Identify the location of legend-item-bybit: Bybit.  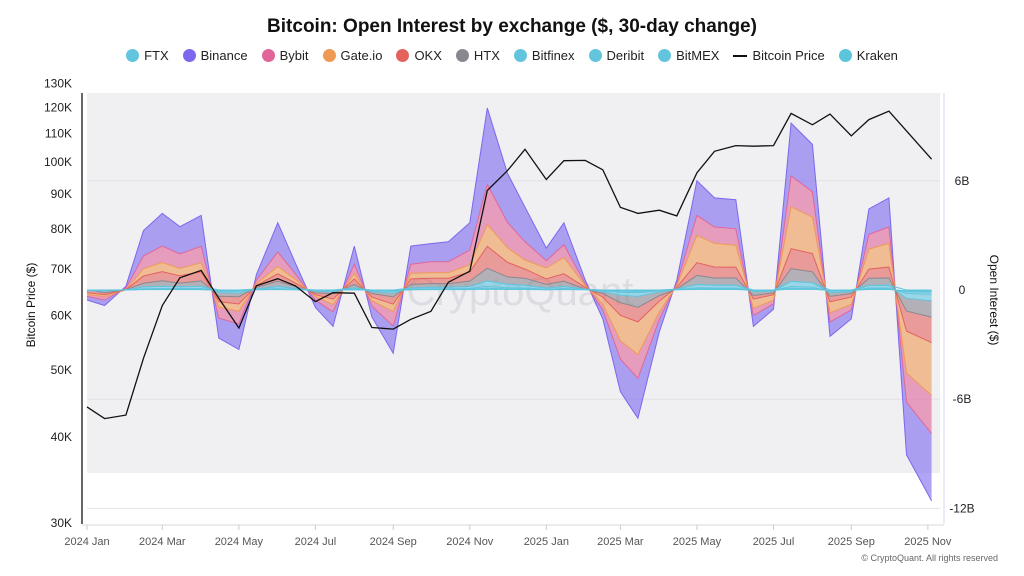
(285, 55).